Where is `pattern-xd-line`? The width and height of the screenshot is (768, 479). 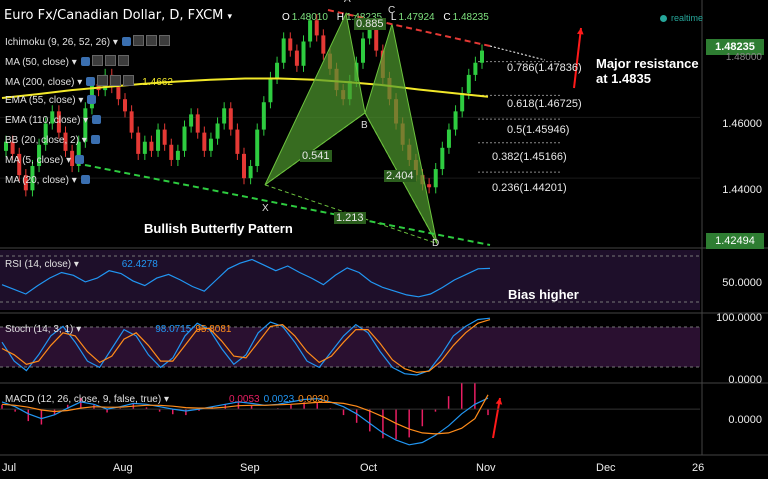 pattern-xd-line is located at coordinates (351, 214).